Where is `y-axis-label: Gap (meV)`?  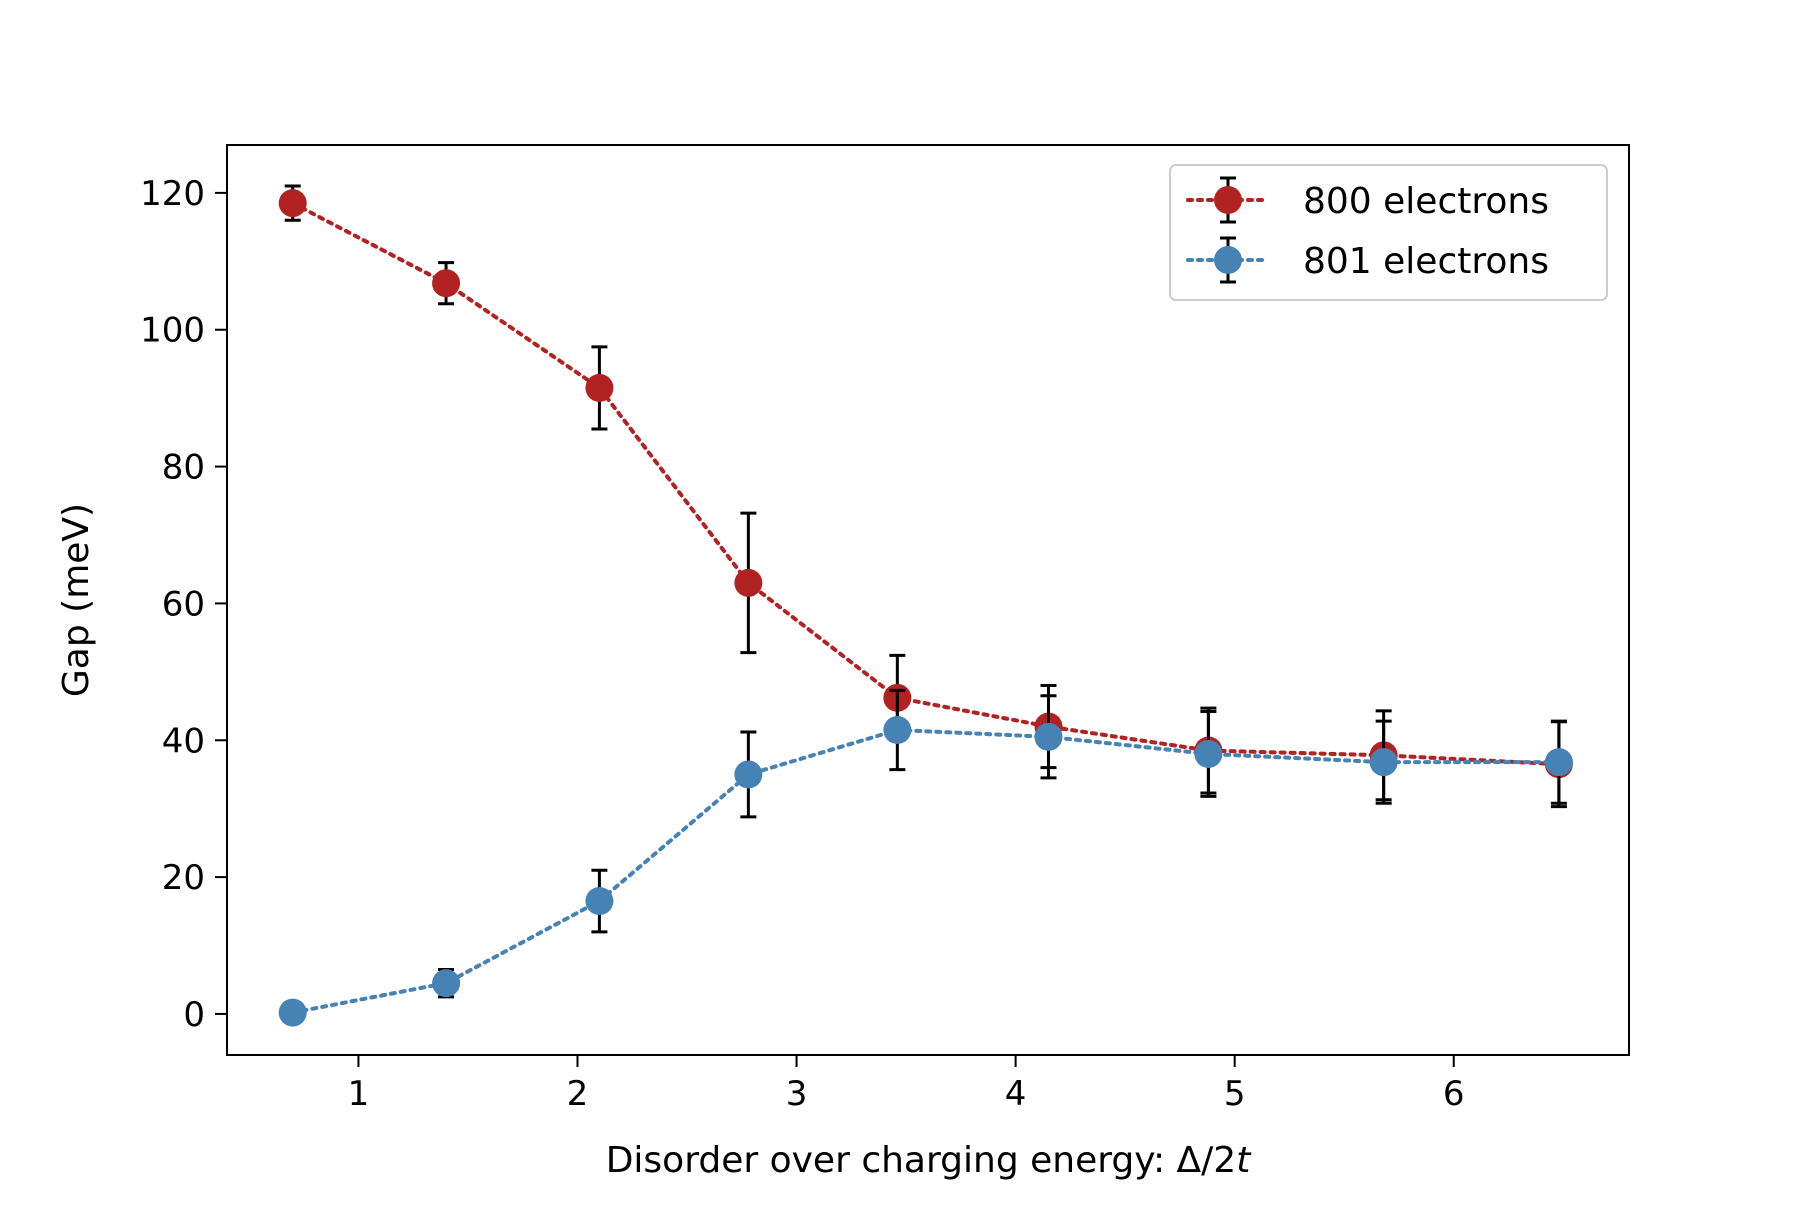 y-axis-label: Gap (meV) is located at coordinates (76, 600).